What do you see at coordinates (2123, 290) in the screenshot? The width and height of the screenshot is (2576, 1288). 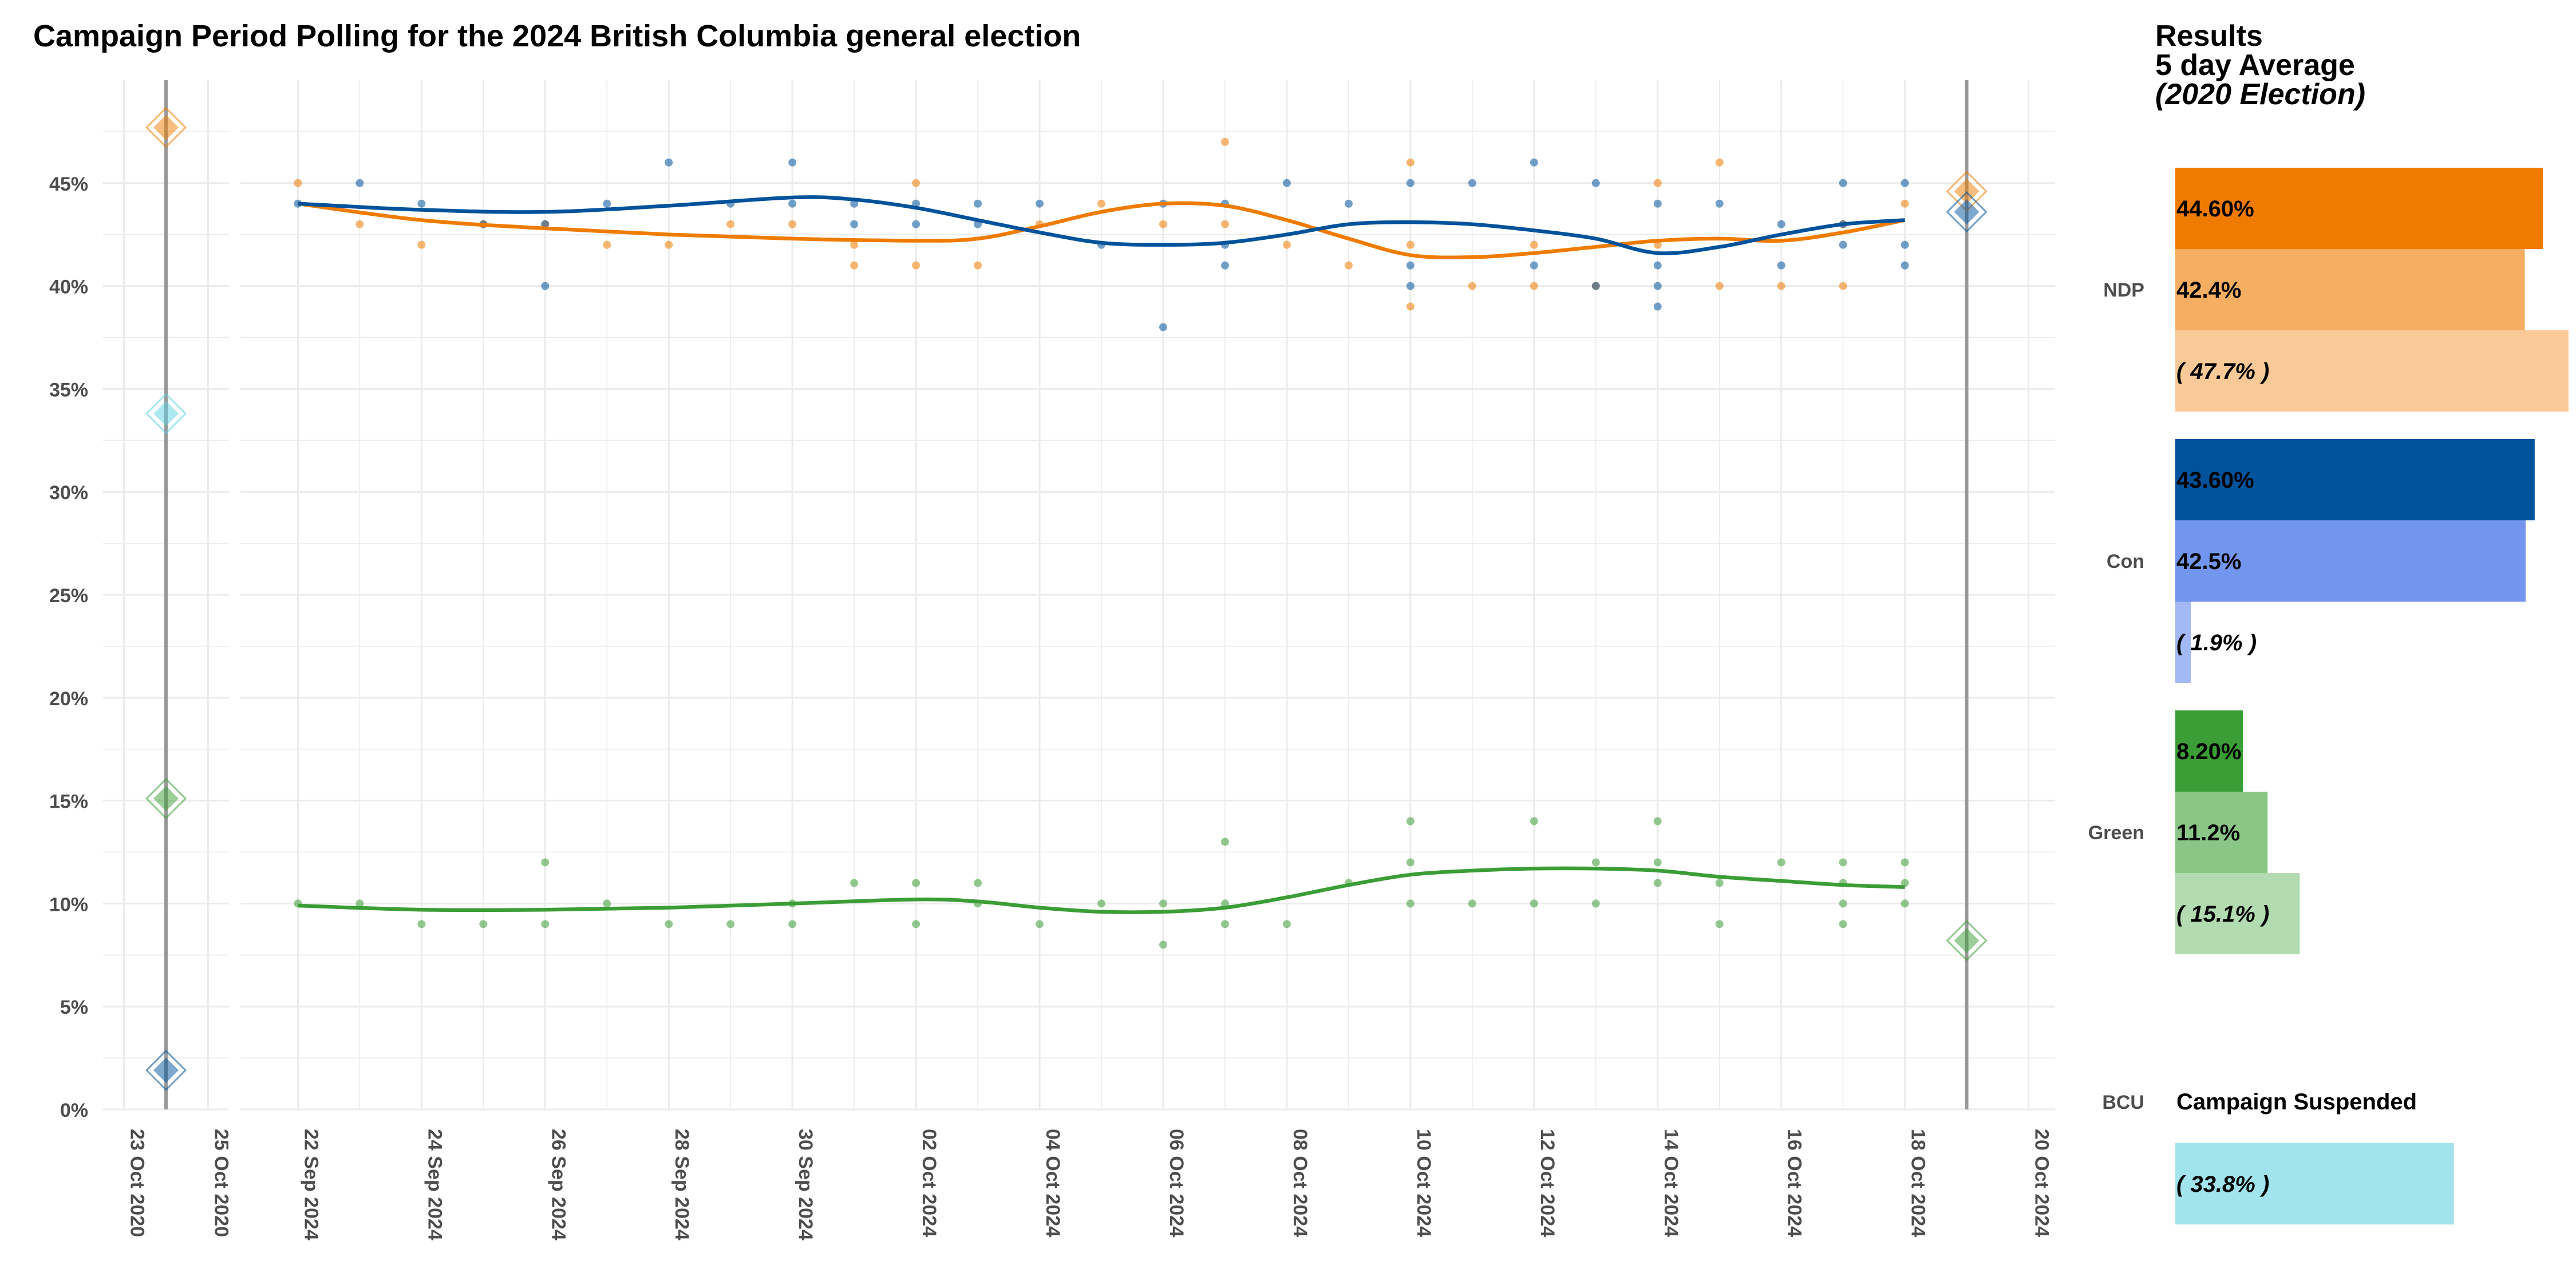 I see `category-label-ndp: NDP` at bounding box center [2123, 290].